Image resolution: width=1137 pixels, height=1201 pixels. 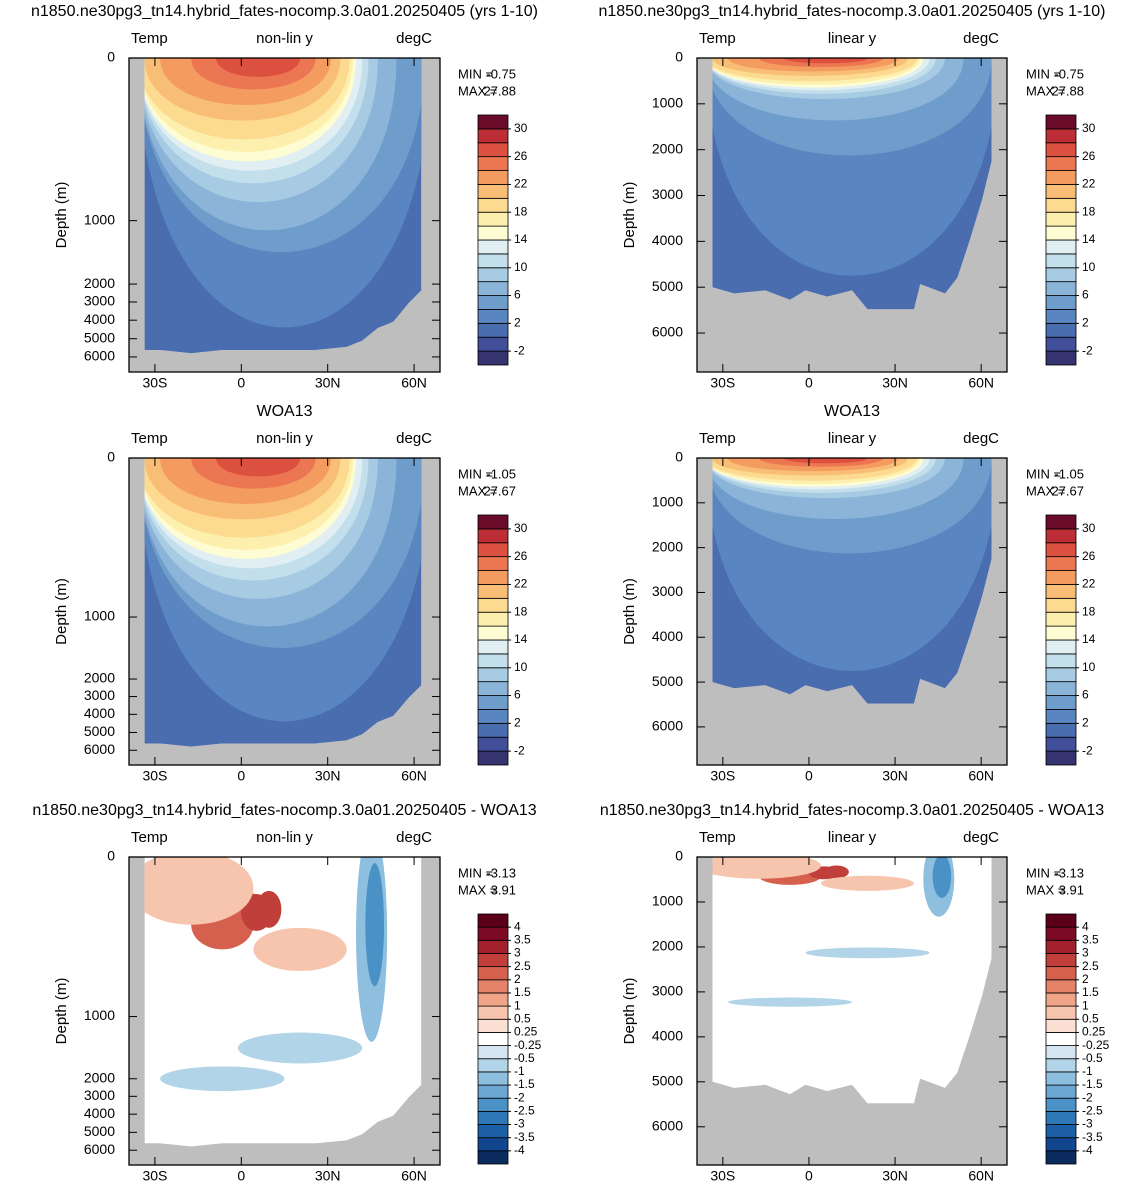 I want to click on colorbar-label: 6, so click(x=1085, y=695).